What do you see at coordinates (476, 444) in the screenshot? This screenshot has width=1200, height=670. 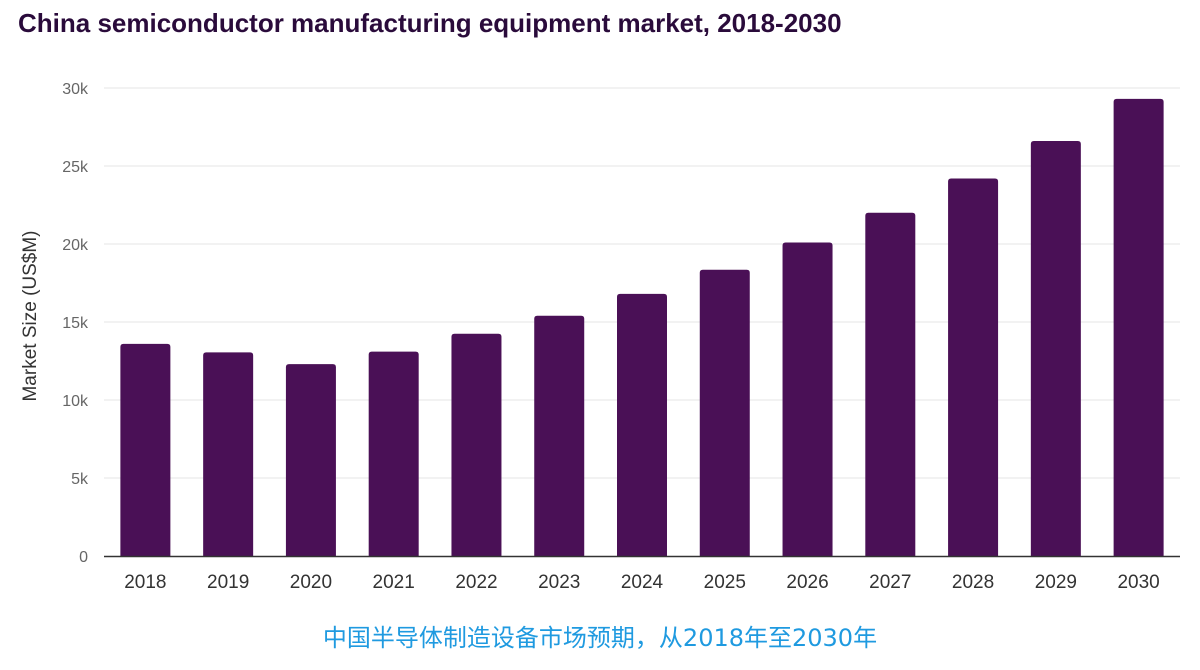 I see `bar-2022` at bounding box center [476, 444].